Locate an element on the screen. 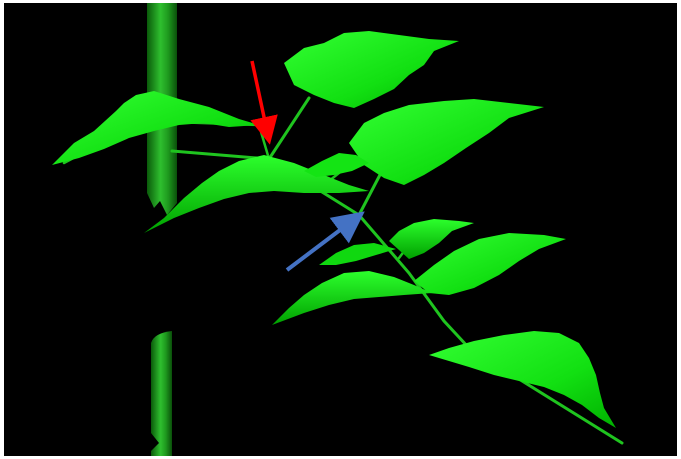 The image size is (681, 459). leaf-right-small is located at coordinates (431, 239).